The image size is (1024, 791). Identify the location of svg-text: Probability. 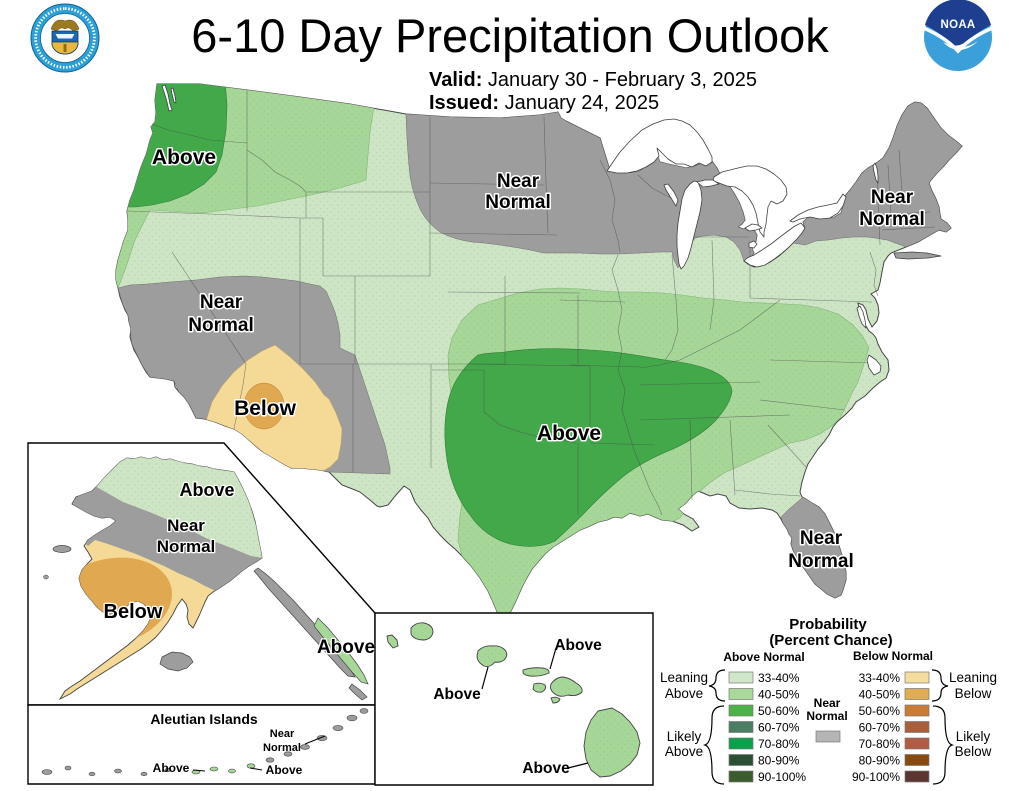
(828, 624).